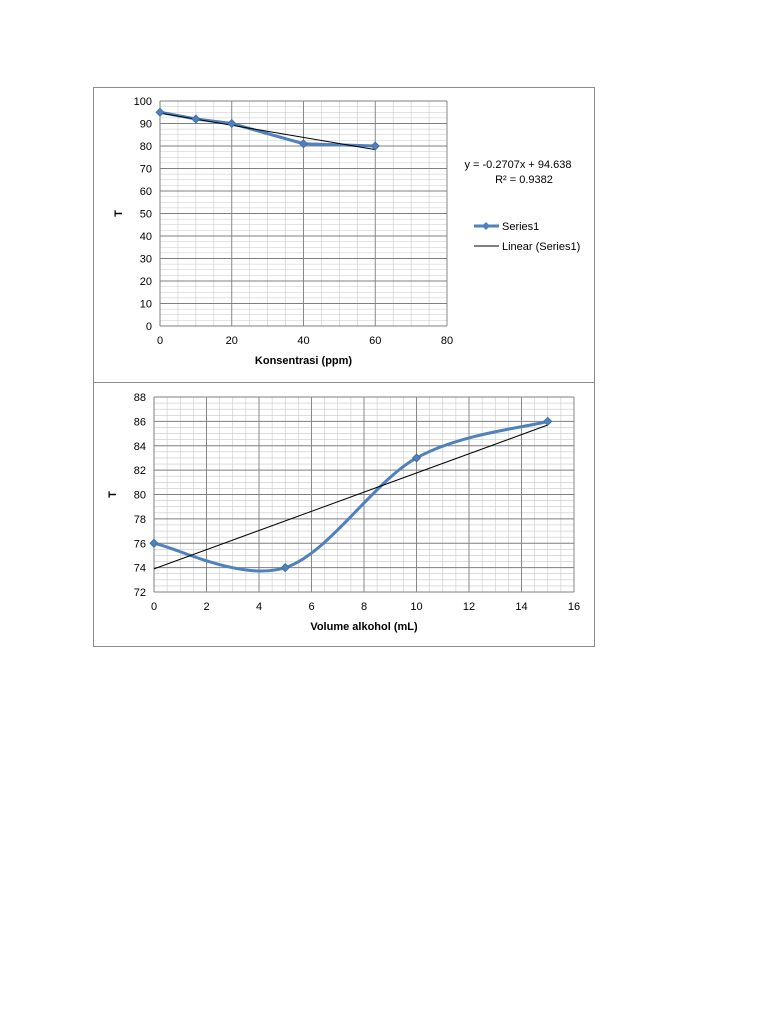  I want to click on chart-2-x-axis-title: Volume alkohol (mL), so click(364, 627).